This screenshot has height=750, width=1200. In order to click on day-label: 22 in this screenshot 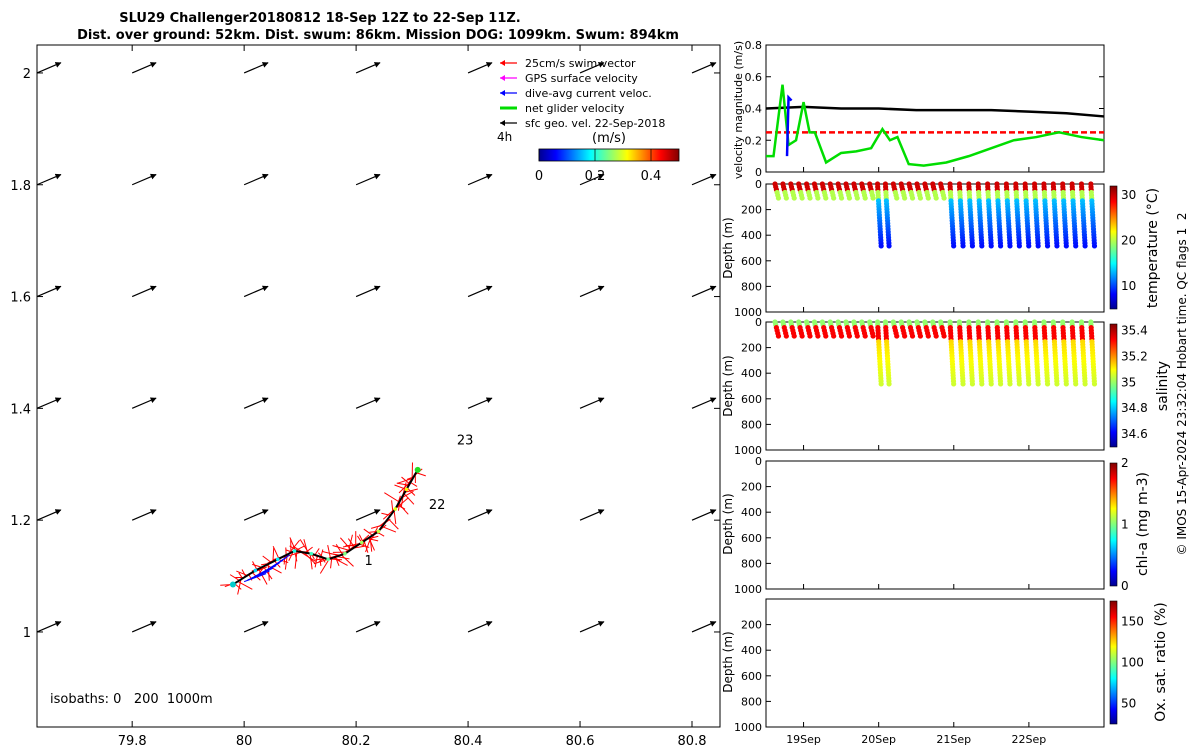, I will do `click(437, 505)`.